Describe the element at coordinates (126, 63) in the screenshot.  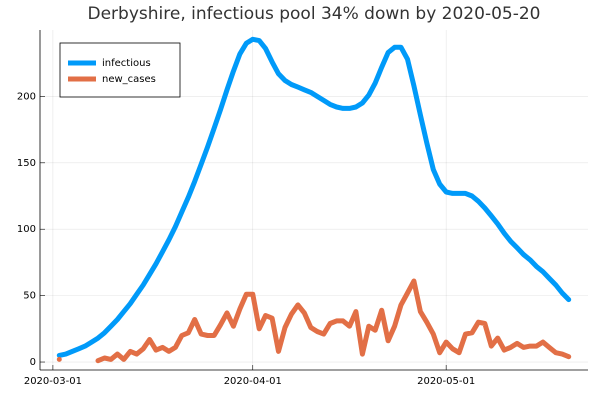
I see `legend-label: infectious` at that location.